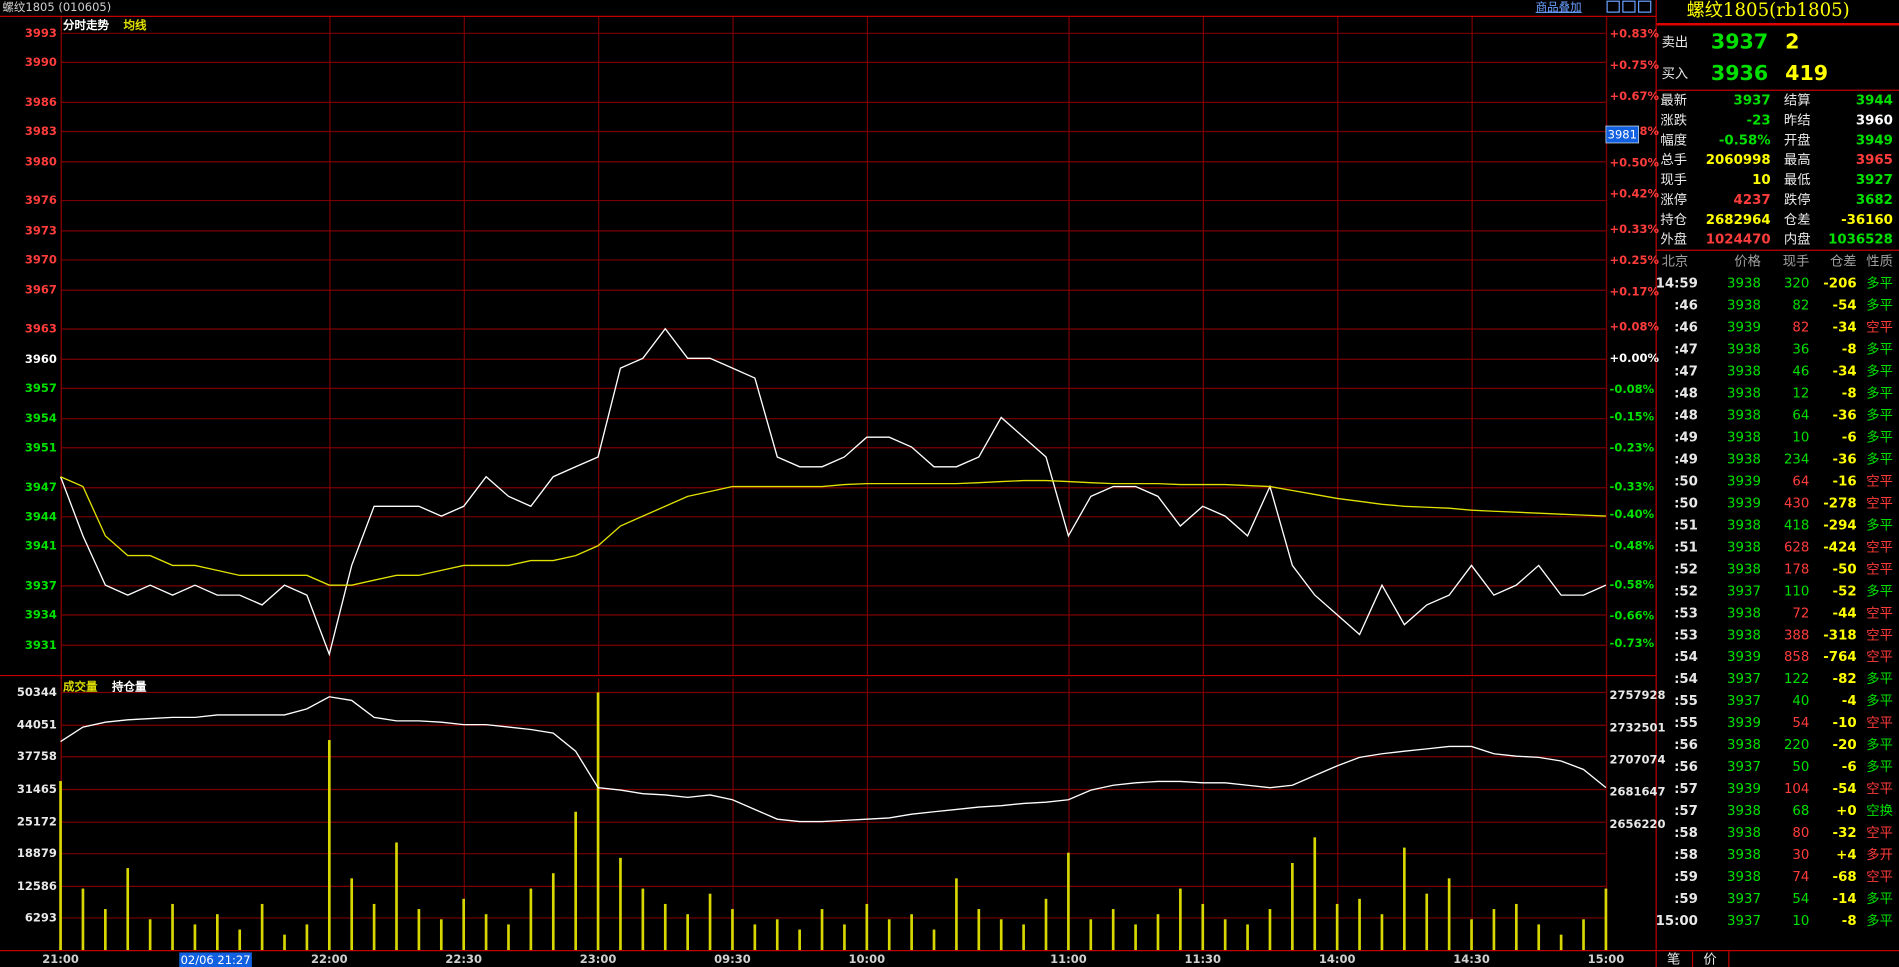 The height and width of the screenshot is (967, 1899). What do you see at coordinates (1638, 727) in the screenshot?
I see `y2-tick-label: 2732501` at bounding box center [1638, 727].